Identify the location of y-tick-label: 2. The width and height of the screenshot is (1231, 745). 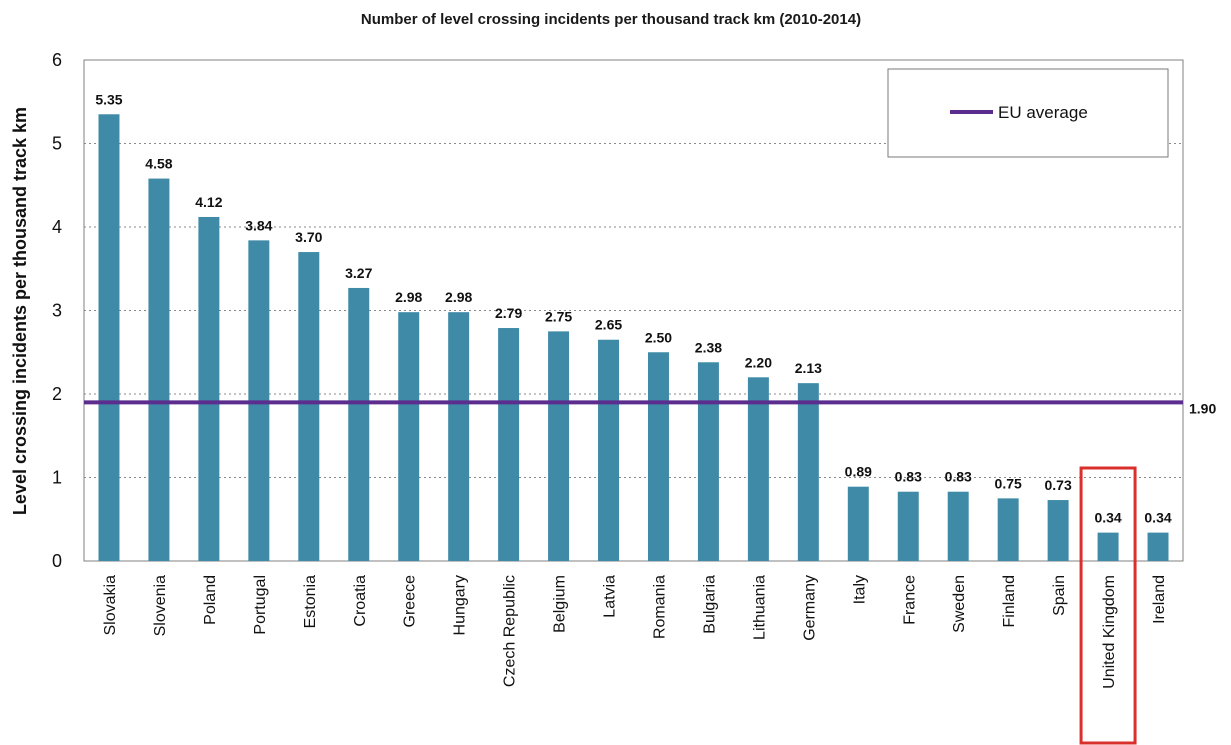
(57, 394).